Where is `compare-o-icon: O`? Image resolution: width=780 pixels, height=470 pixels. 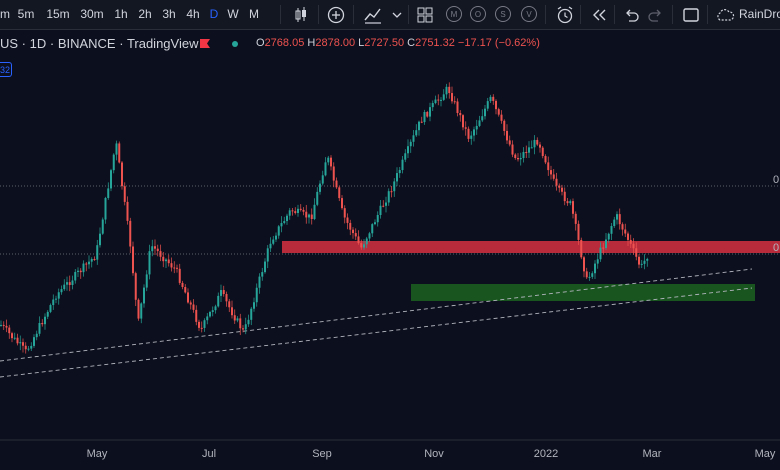
compare-o-icon: O is located at coordinates (478, 14).